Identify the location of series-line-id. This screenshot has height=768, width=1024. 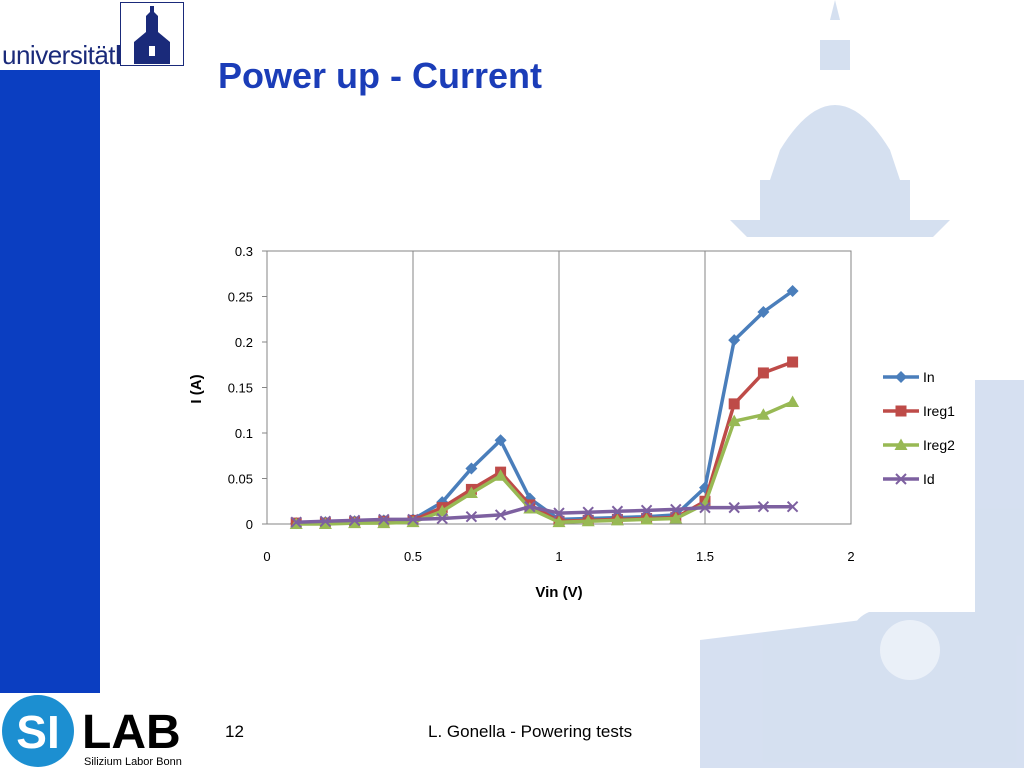
(544, 514).